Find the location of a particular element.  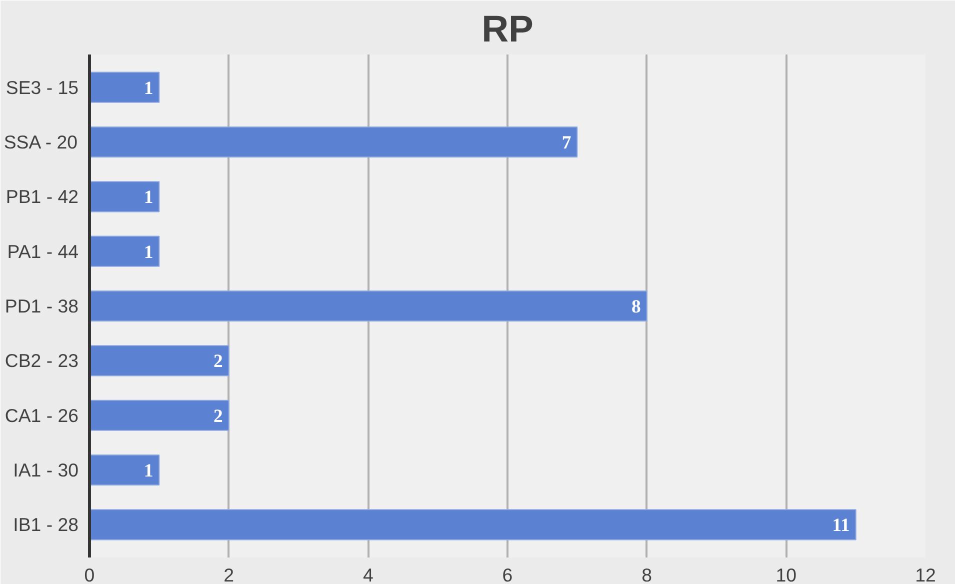

x-tick-label: 6 is located at coordinates (507, 574).